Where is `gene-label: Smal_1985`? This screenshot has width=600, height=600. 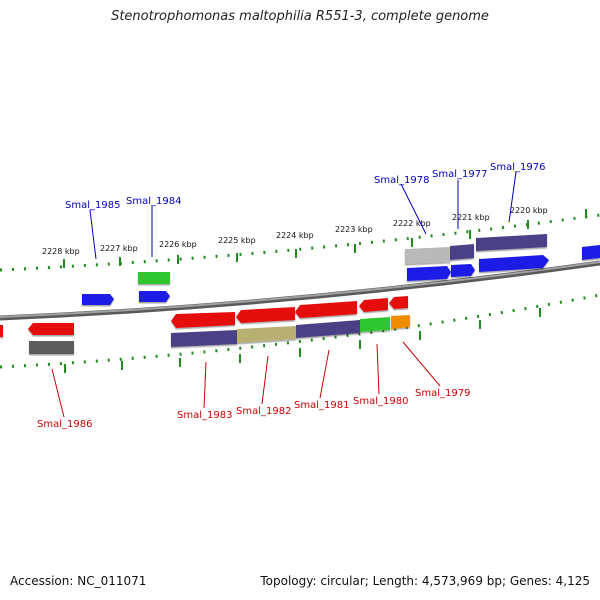
gene-label: Smal_1985 is located at coordinates (92, 205).